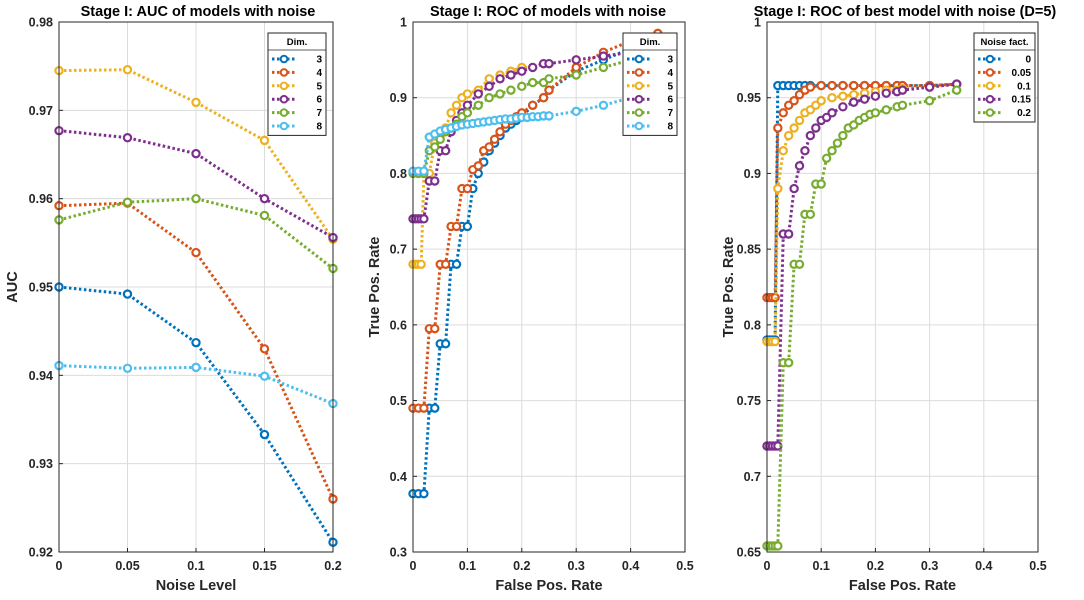 The width and height of the screenshot is (1084, 600). What do you see at coordinates (398, 174) in the screenshot?
I see `y-tick-label: 0.8` at bounding box center [398, 174].